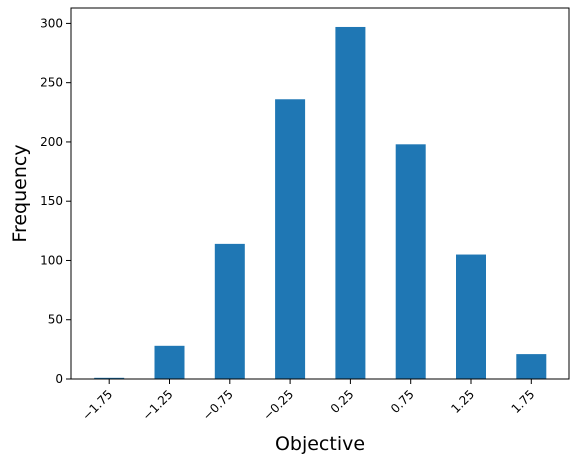 This screenshot has height=464, width=577. I want to click on y-tick-label-0: 0, so click(59, 379).